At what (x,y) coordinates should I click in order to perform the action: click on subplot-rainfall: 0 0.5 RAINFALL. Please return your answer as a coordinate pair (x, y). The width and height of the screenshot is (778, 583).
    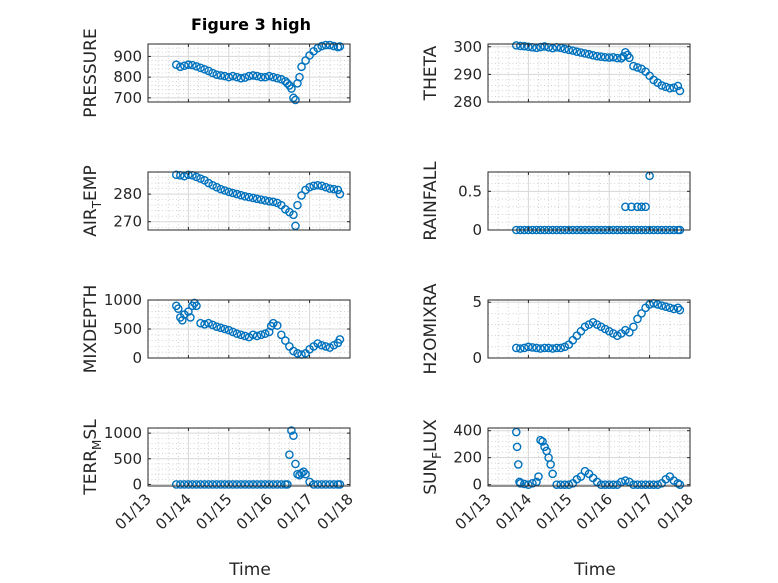
    Looking at the image, I should click on (556, 201).